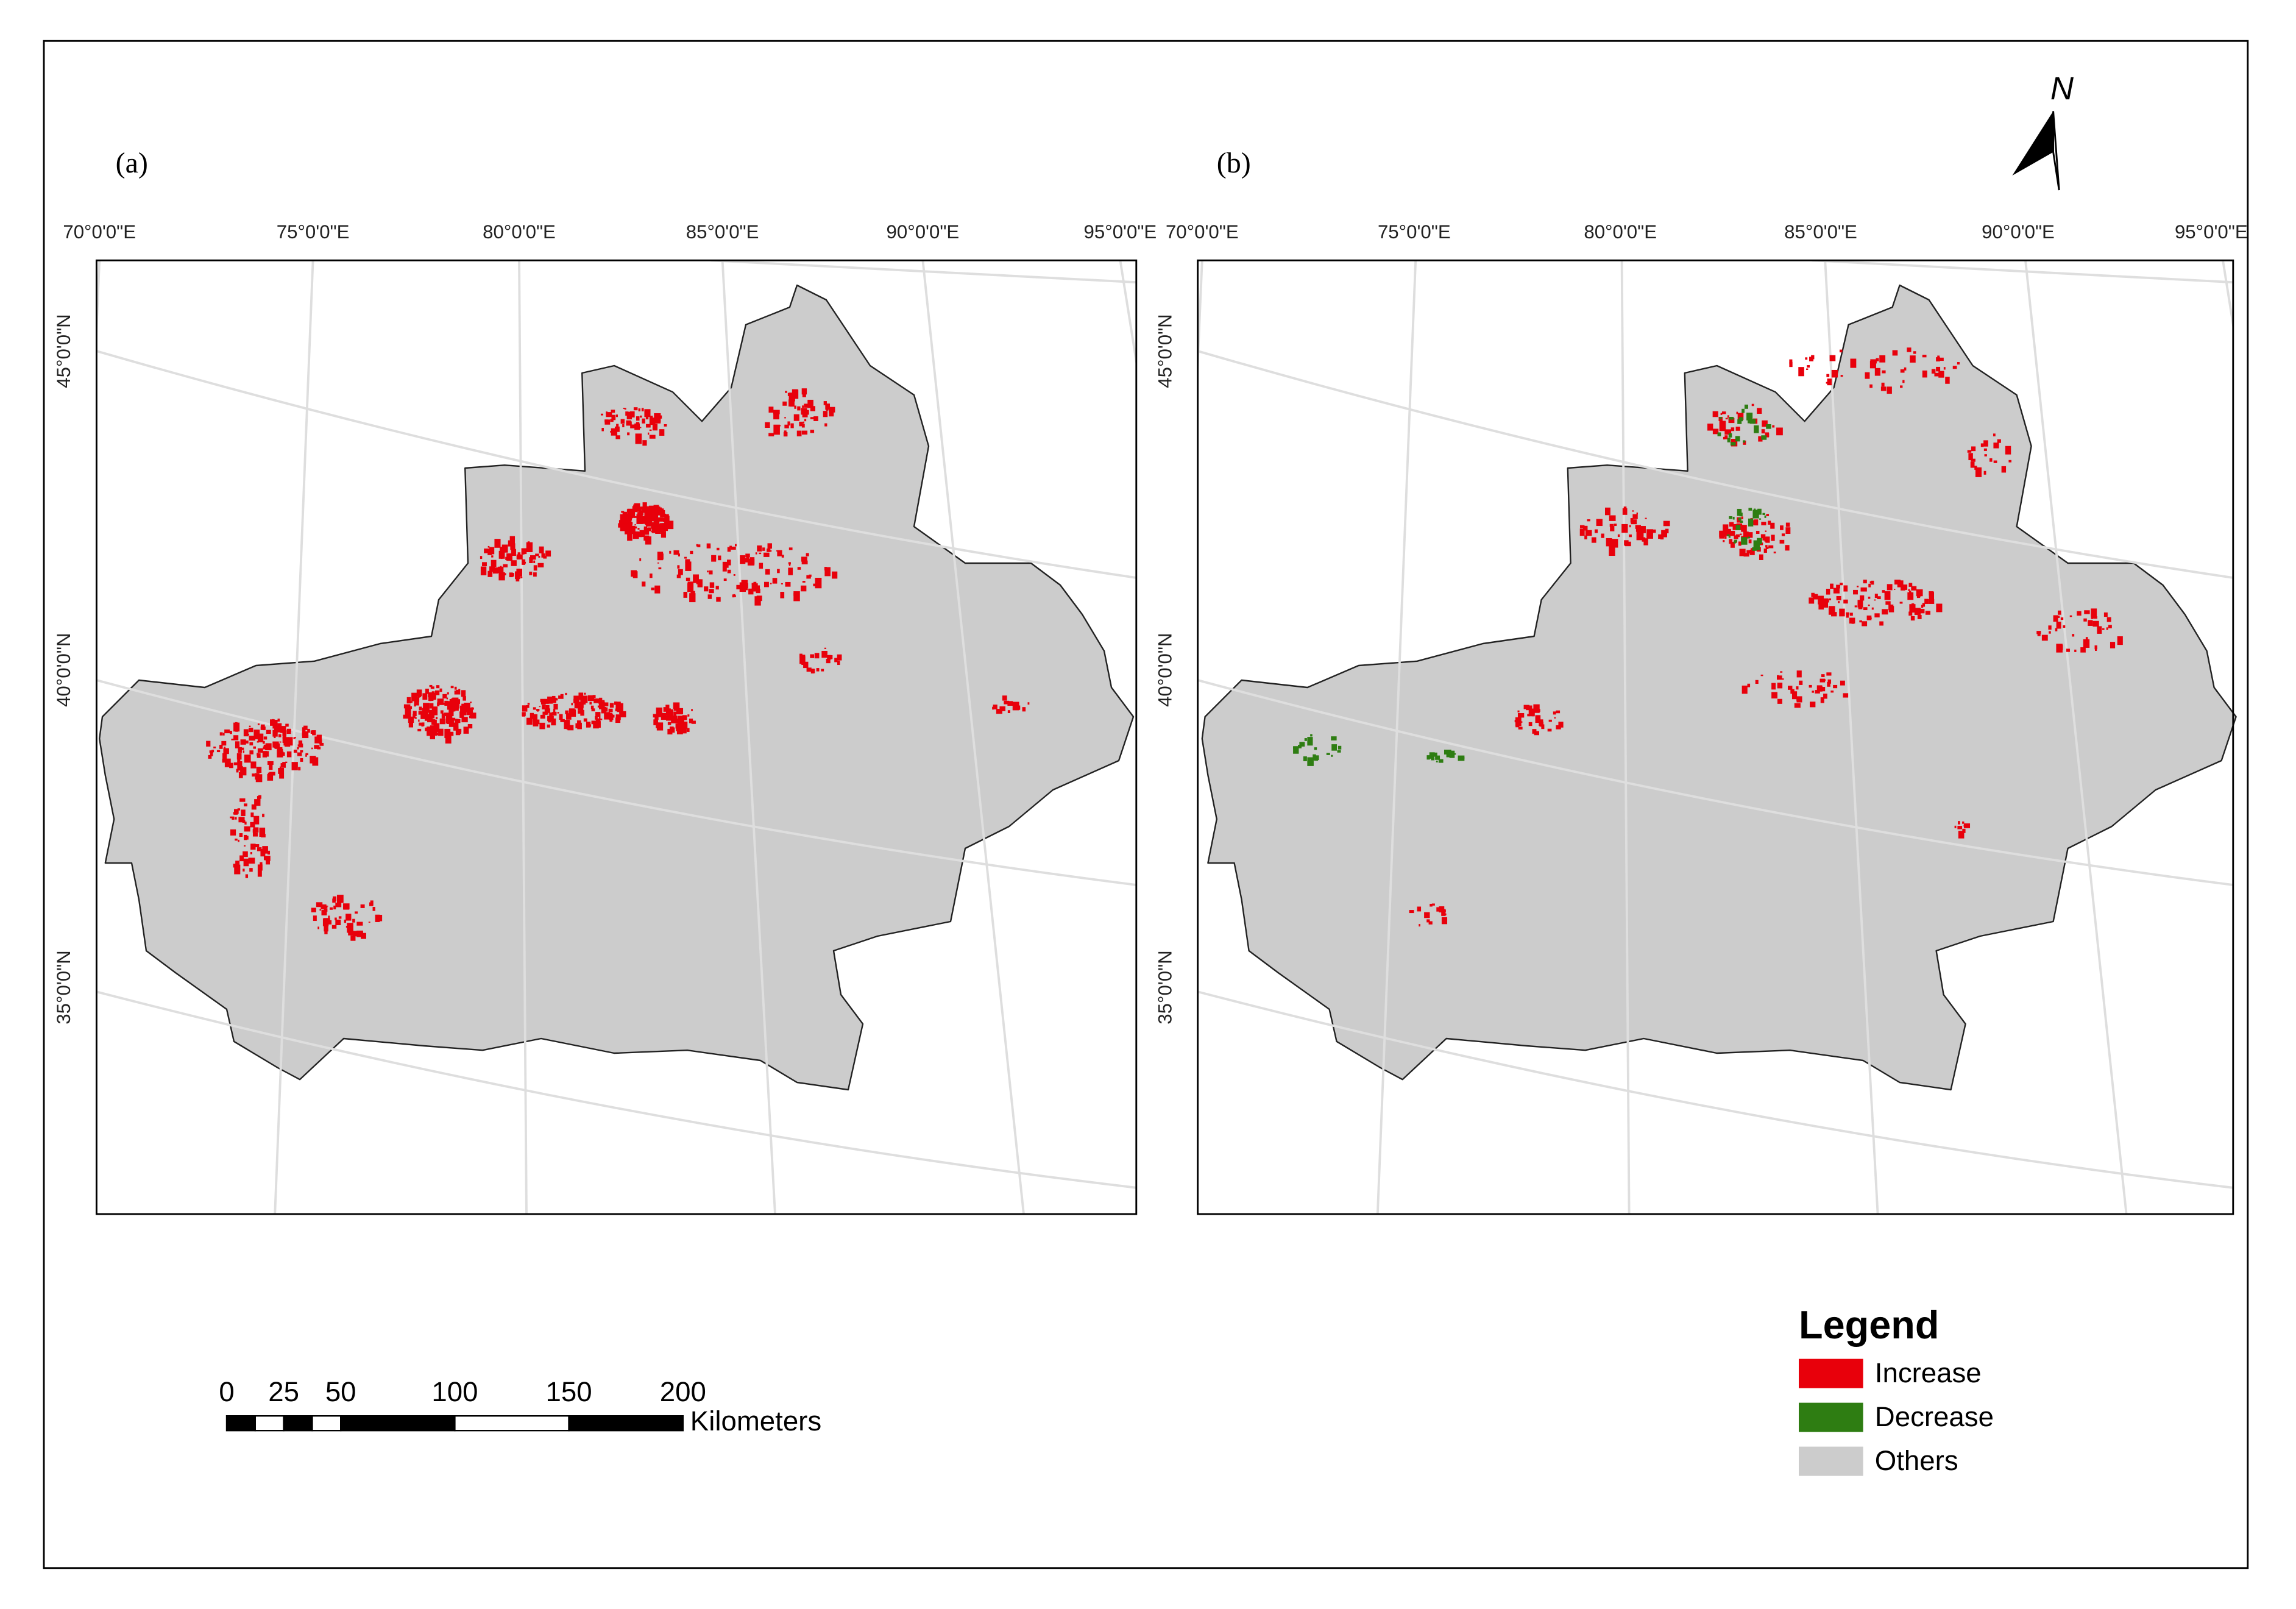 The height and width of the screenshot is (1609, 2296). I want to click on longitude-line, so click(1625, 737).